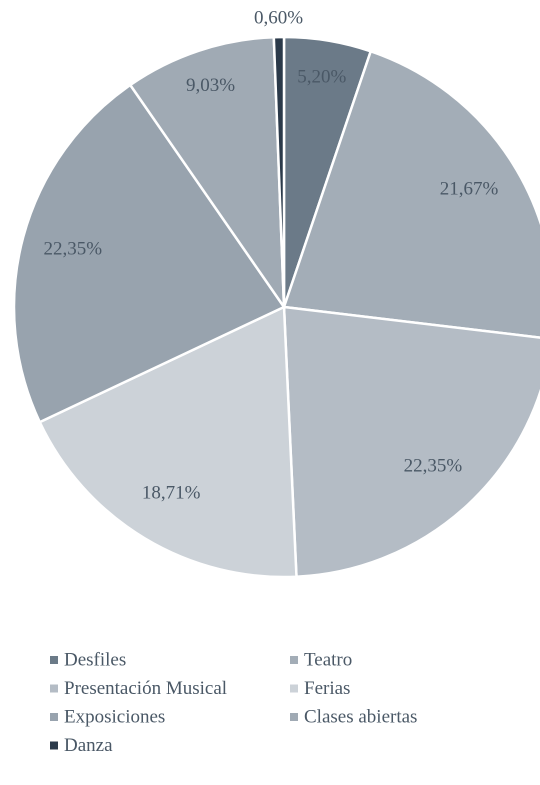  I want to click on legend-label: Presentación Musical, so click(145, 688).